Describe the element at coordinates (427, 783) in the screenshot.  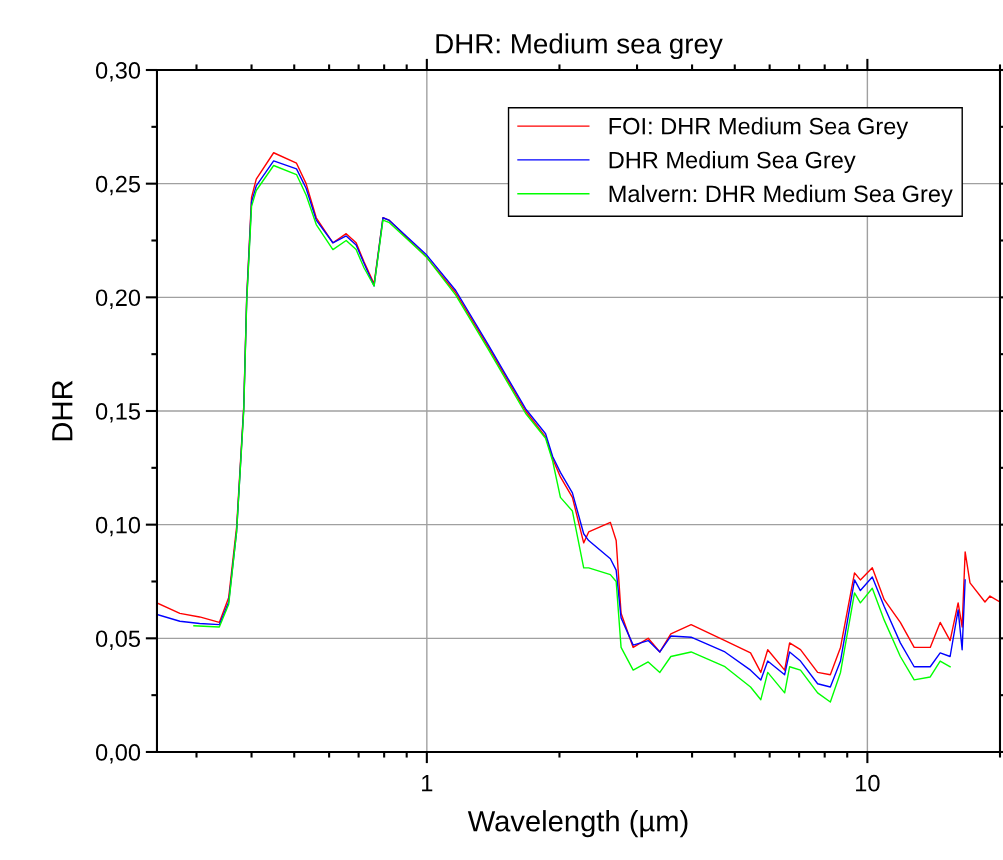
I see `x-tick-label: 1` at that location.